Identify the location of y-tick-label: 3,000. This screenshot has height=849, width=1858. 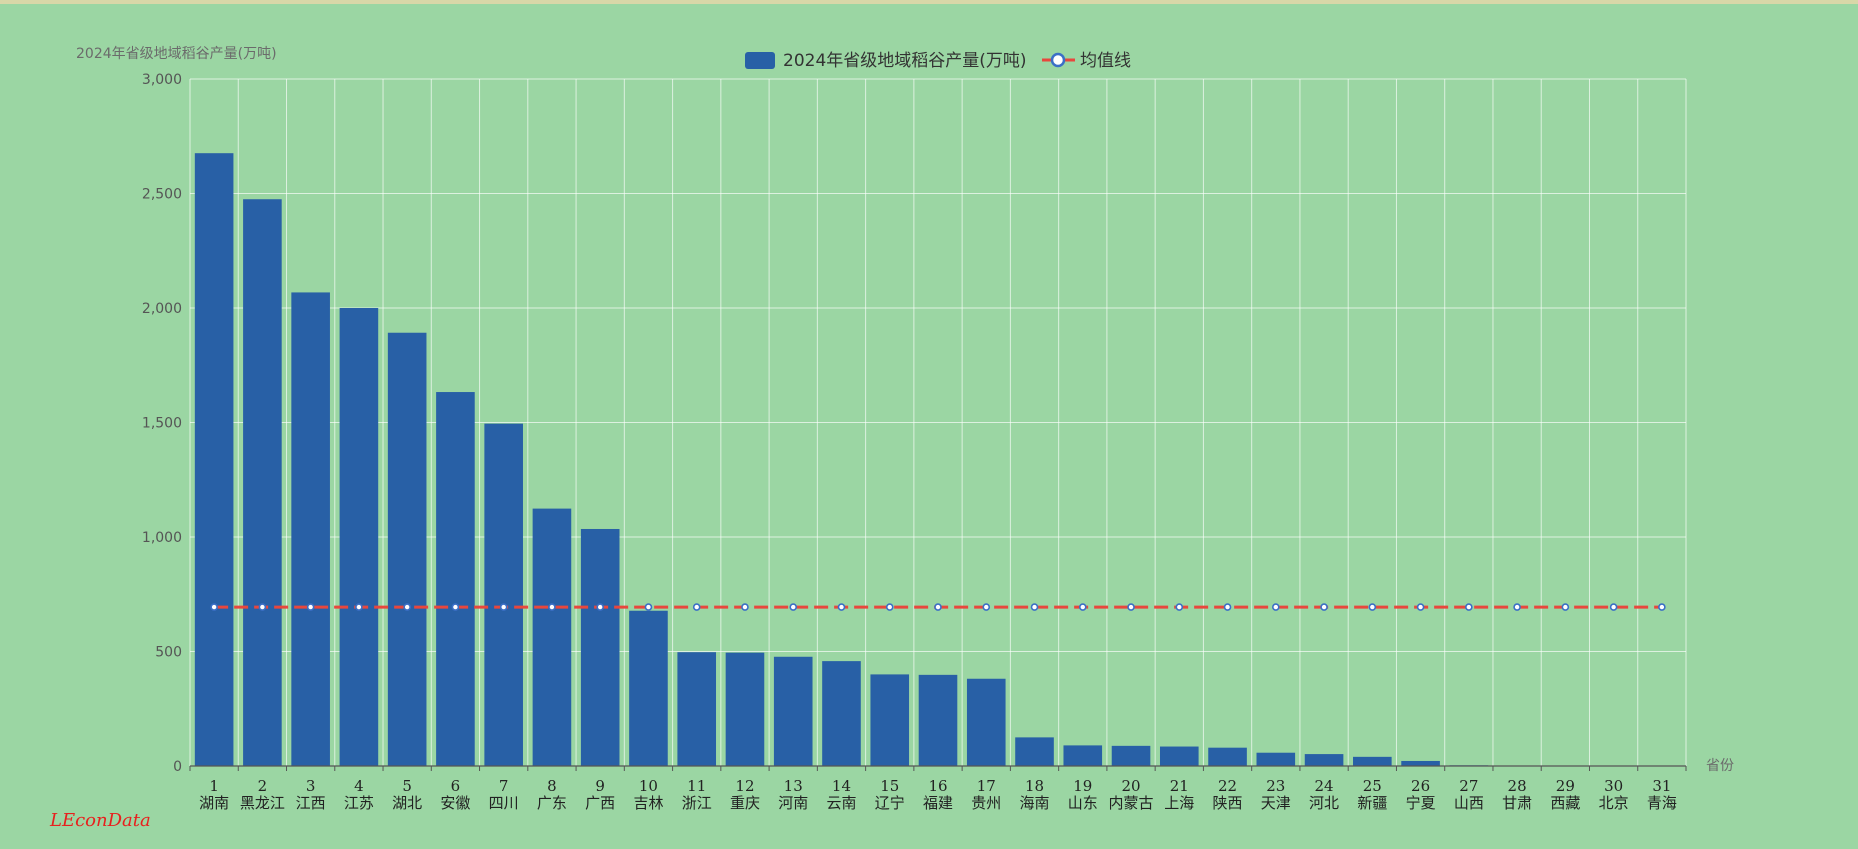
(162, 80).